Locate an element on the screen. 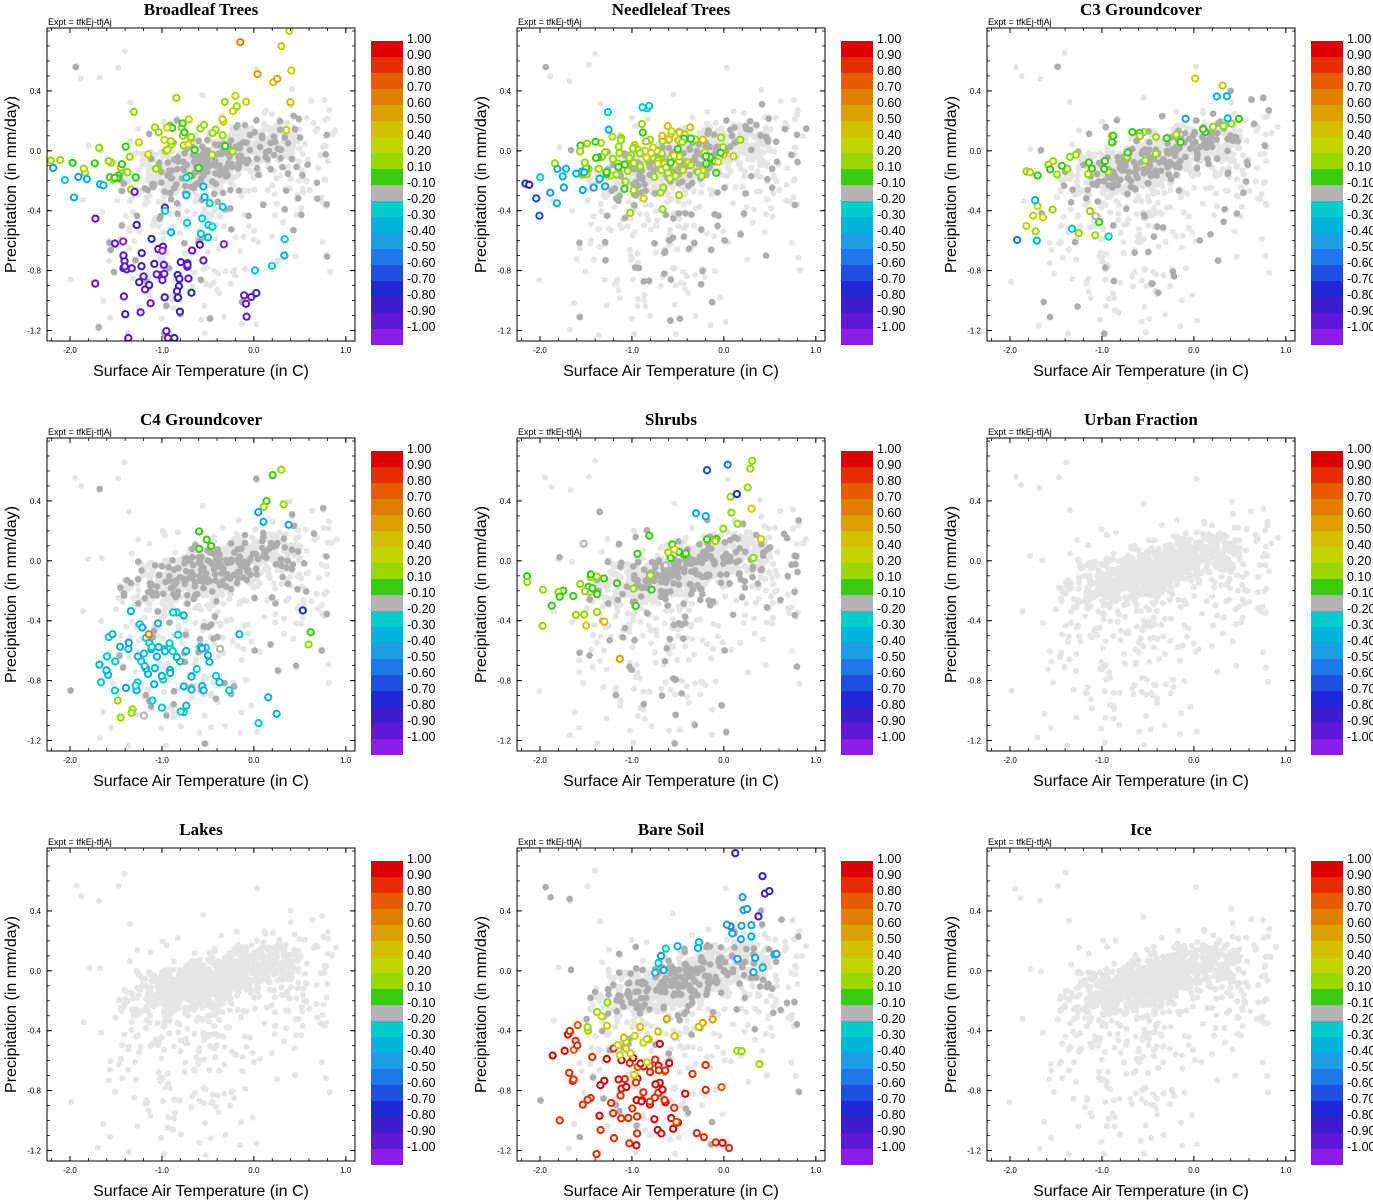 The image size is (1373, 1200). y-tick-label: -1.2 is located at coordinates (504, 331).